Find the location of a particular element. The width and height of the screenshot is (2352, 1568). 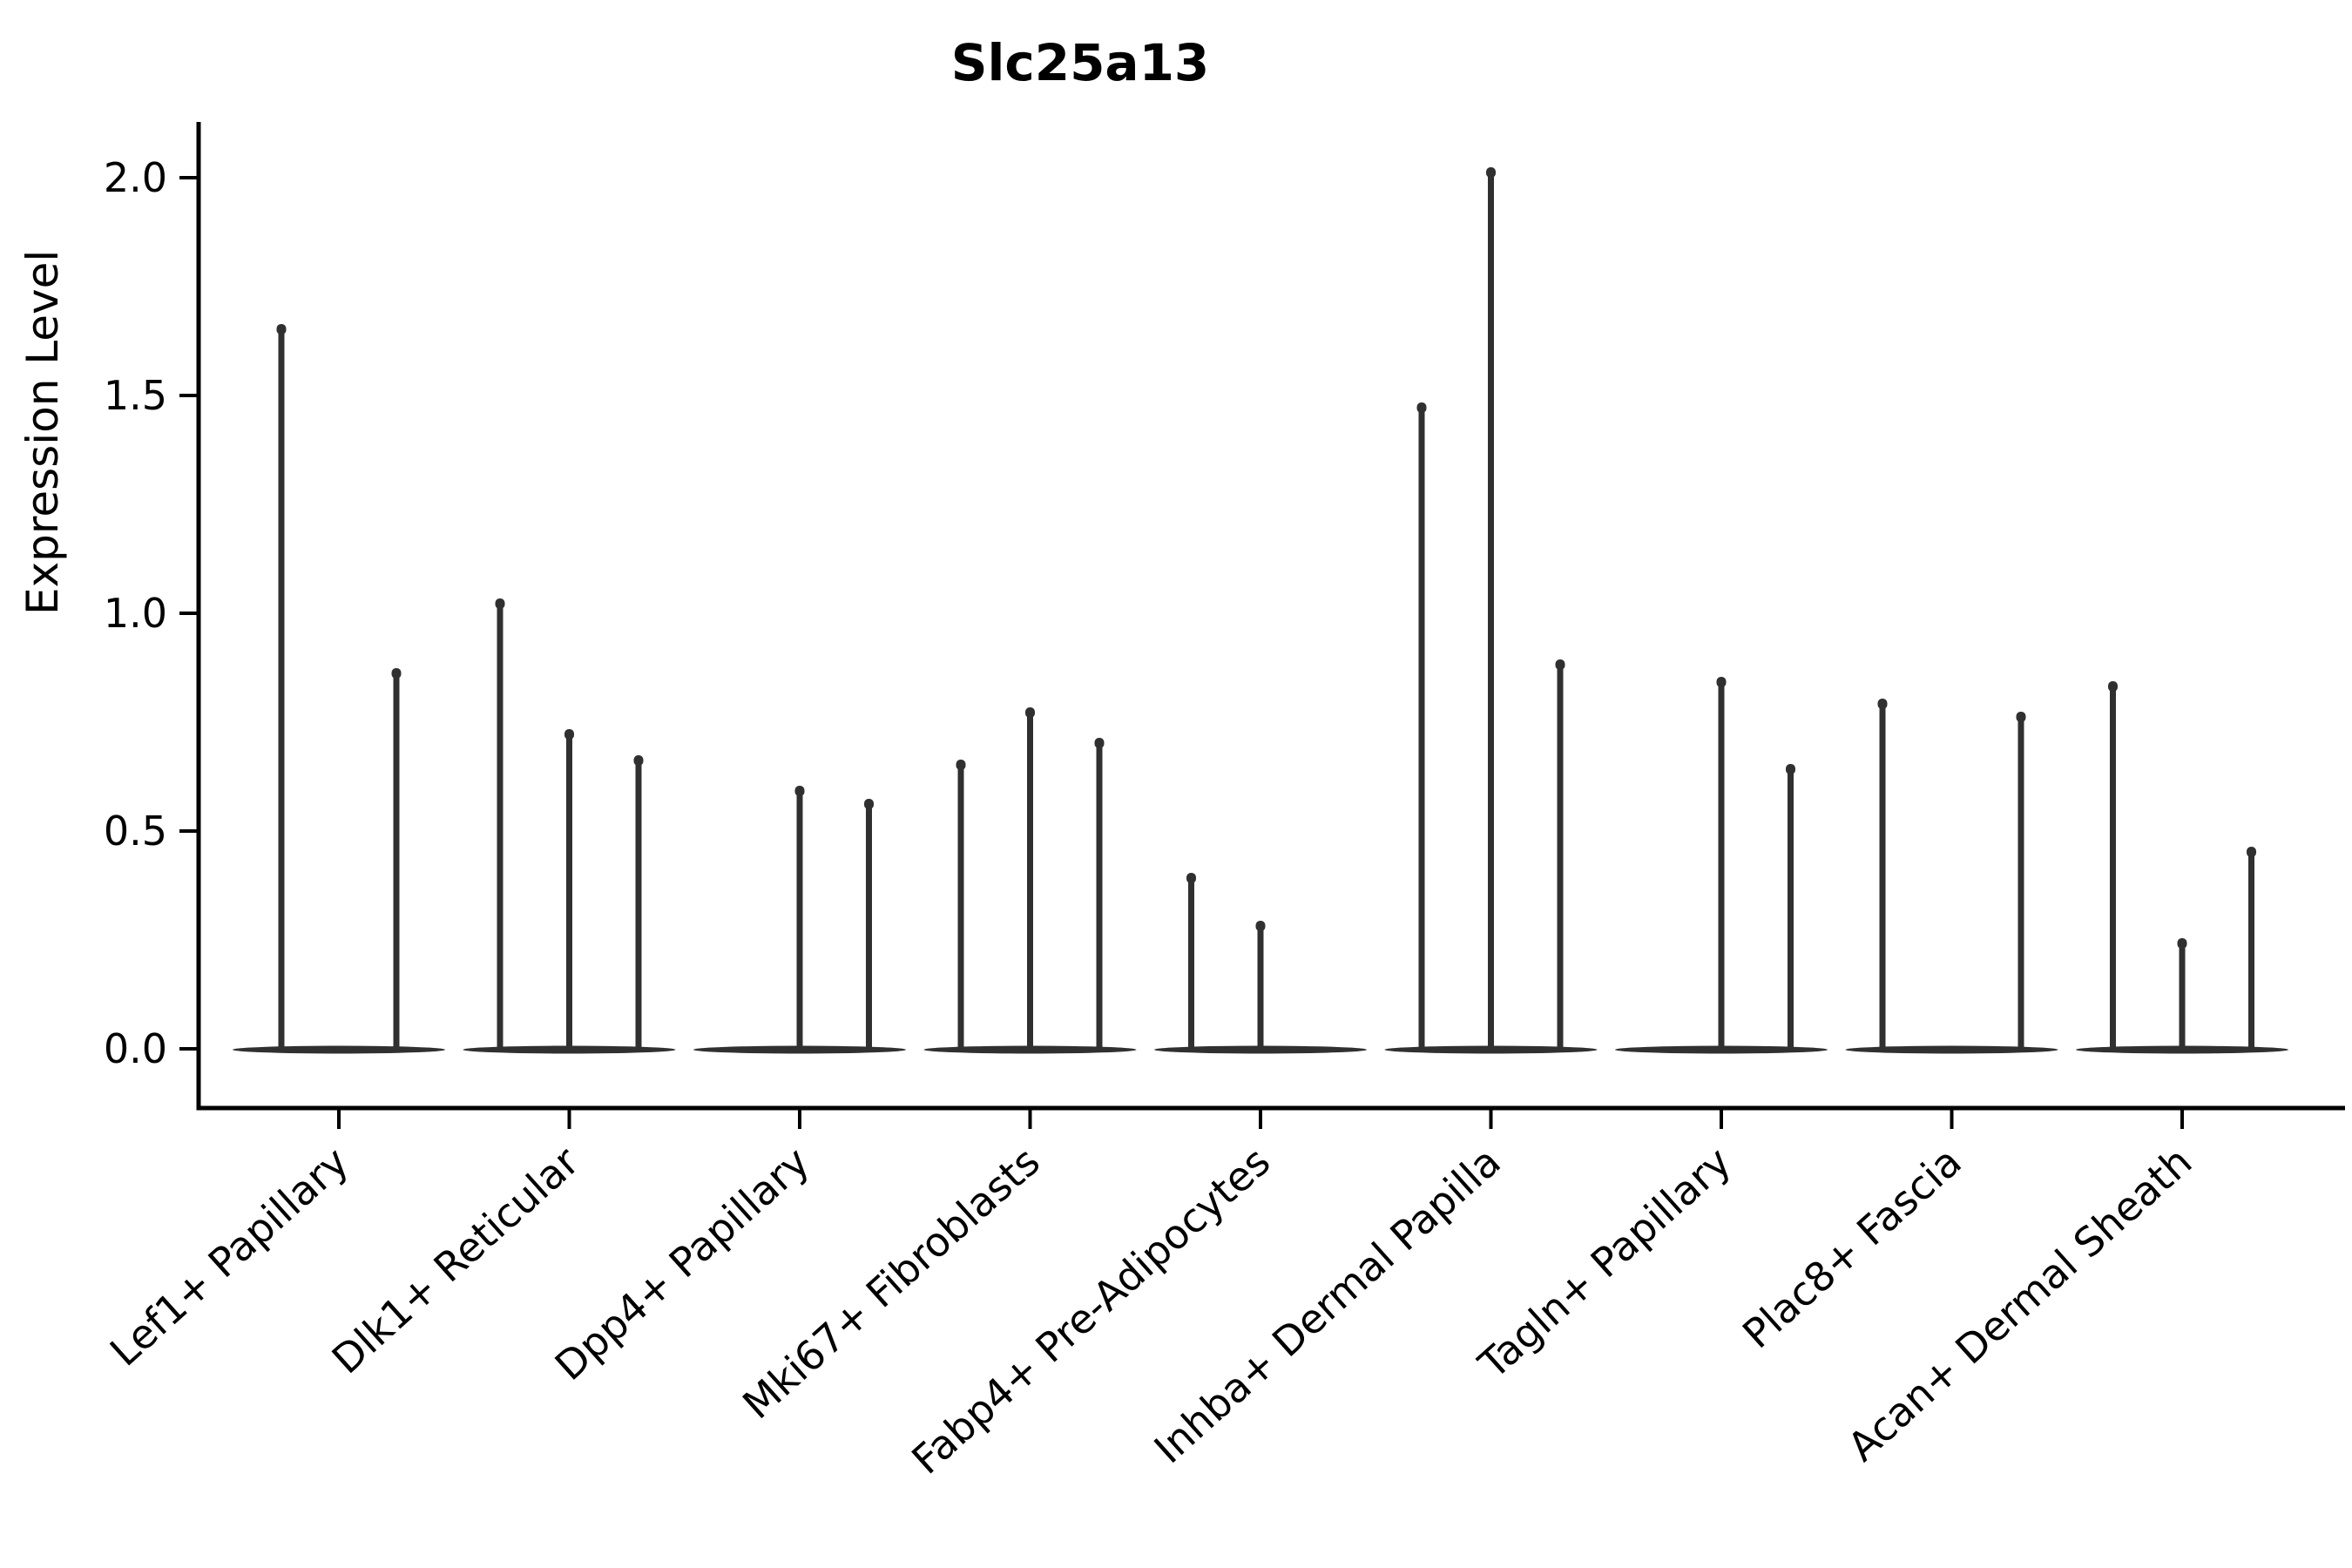

chart-title: Slc25a13 is located at coordinates (1080, 62).